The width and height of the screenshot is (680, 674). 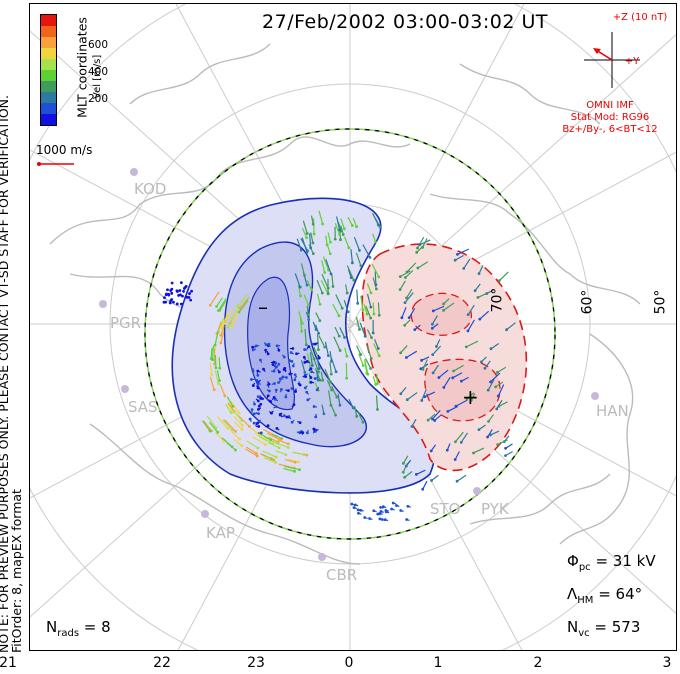 I want to click on imf-model-1: Stat Mod: RG96, so click(x=610, y=117).